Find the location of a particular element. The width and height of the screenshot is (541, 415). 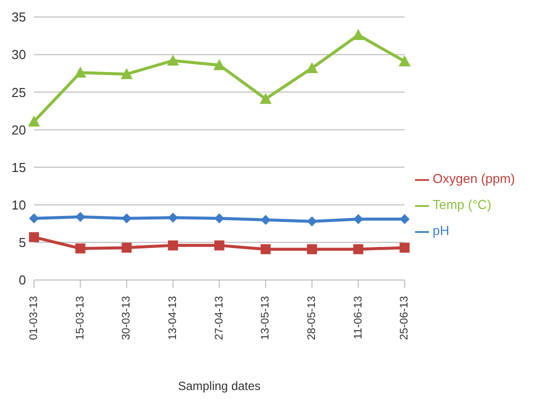

y-tick-label: 35 is located at coordinates (19, 17).